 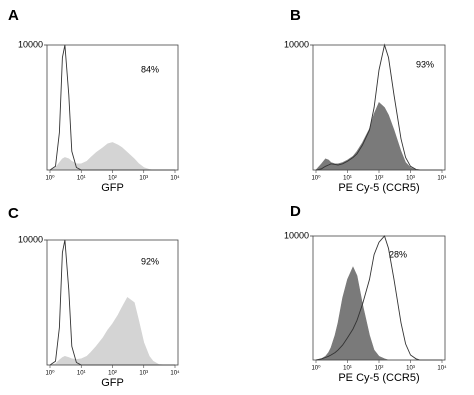 What do you see at coordinates (150, 69) in the screenshot?
I see `percent-annotation: 84%` at bounding box center [150, 69].